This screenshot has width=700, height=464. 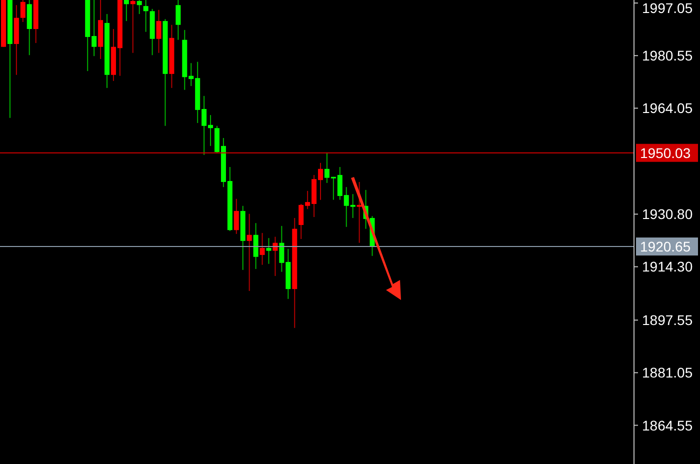 What do you see at coordinates (665, 246) in the screenshot?
I see `ref-line-label: 1920.65` at bounding box center [665, 246].